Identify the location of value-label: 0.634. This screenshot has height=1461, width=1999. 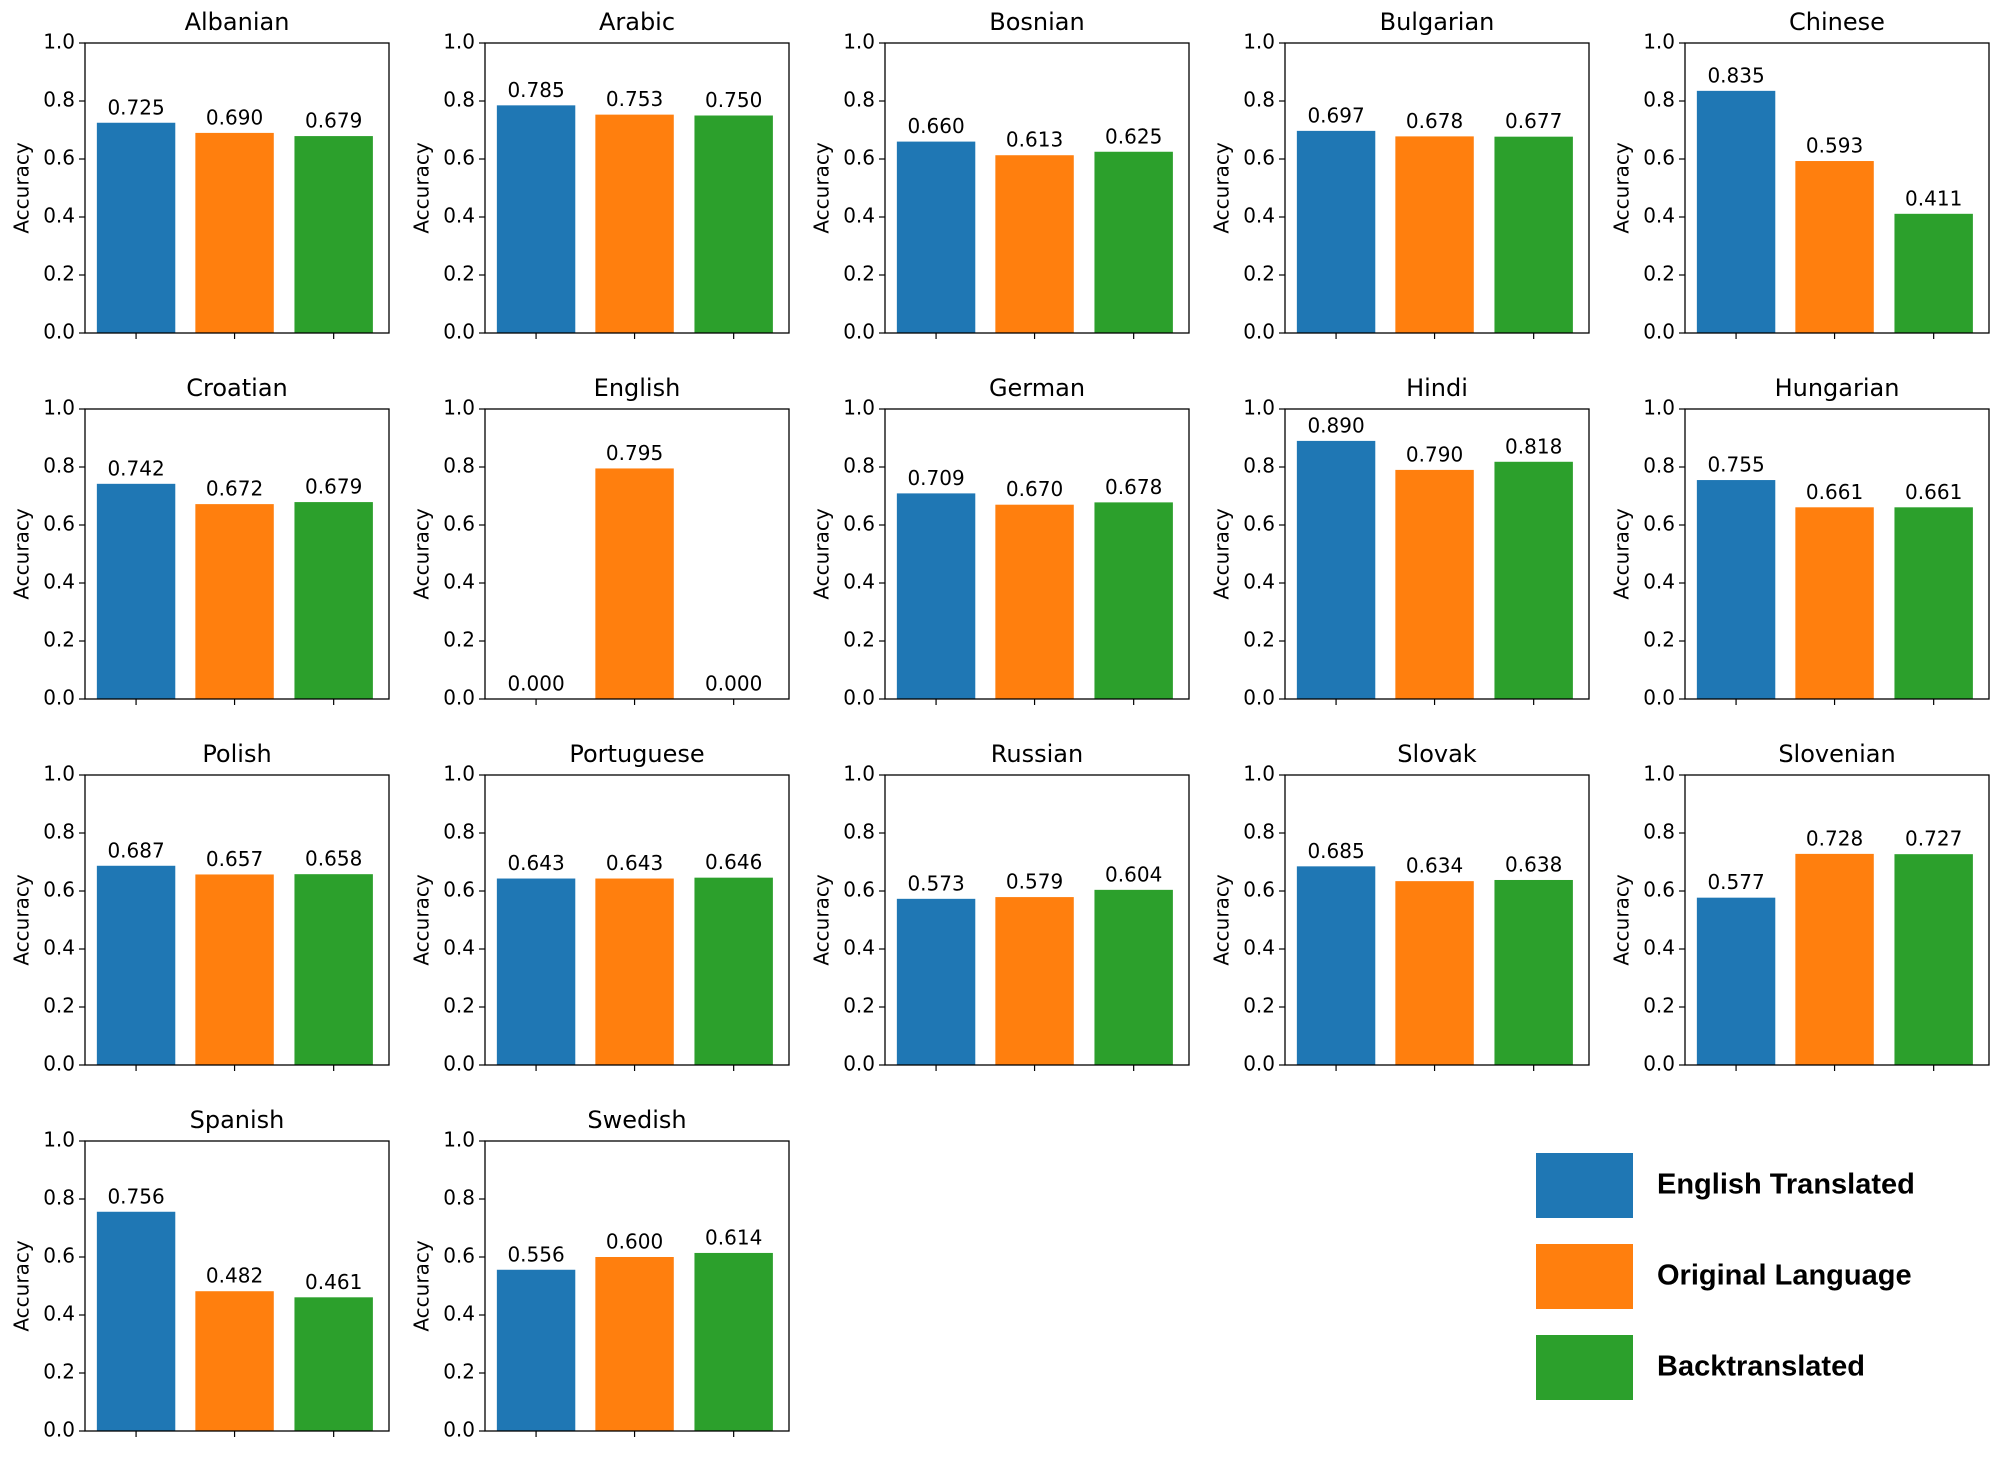
(1434, 866).